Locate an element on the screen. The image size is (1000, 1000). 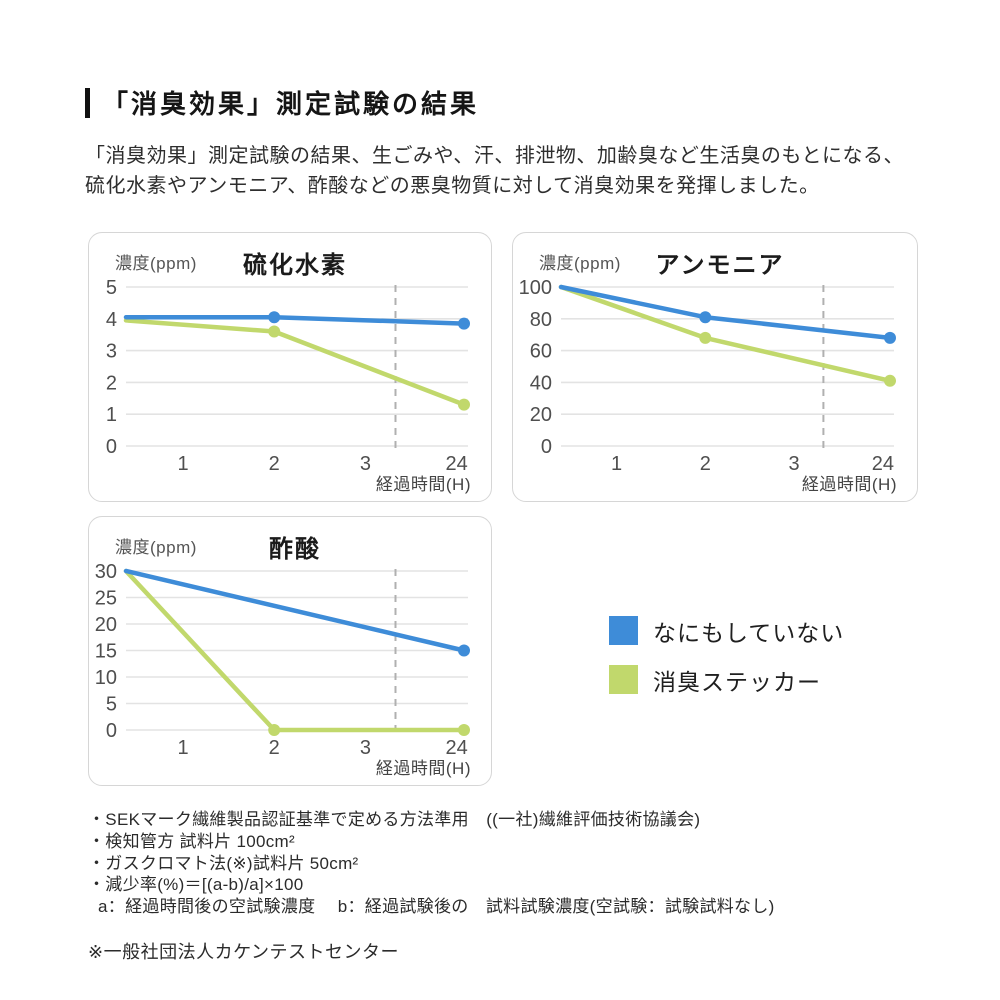
legend-item: なにもしていない is located at coordinates (727, 631).